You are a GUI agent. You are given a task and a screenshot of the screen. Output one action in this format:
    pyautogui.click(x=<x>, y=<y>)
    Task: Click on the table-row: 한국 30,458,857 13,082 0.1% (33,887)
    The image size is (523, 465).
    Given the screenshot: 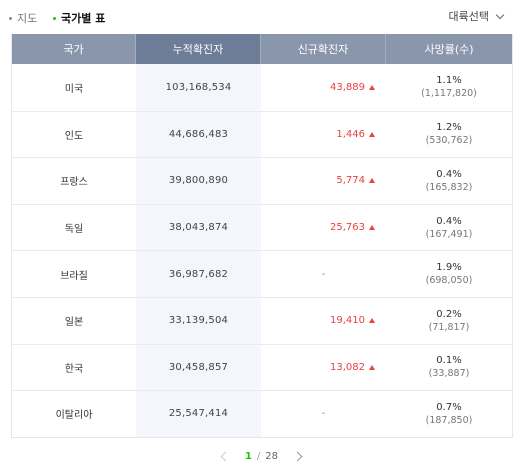 What is the action you would take?
    pyautogui.click(x=262, y=367)
    